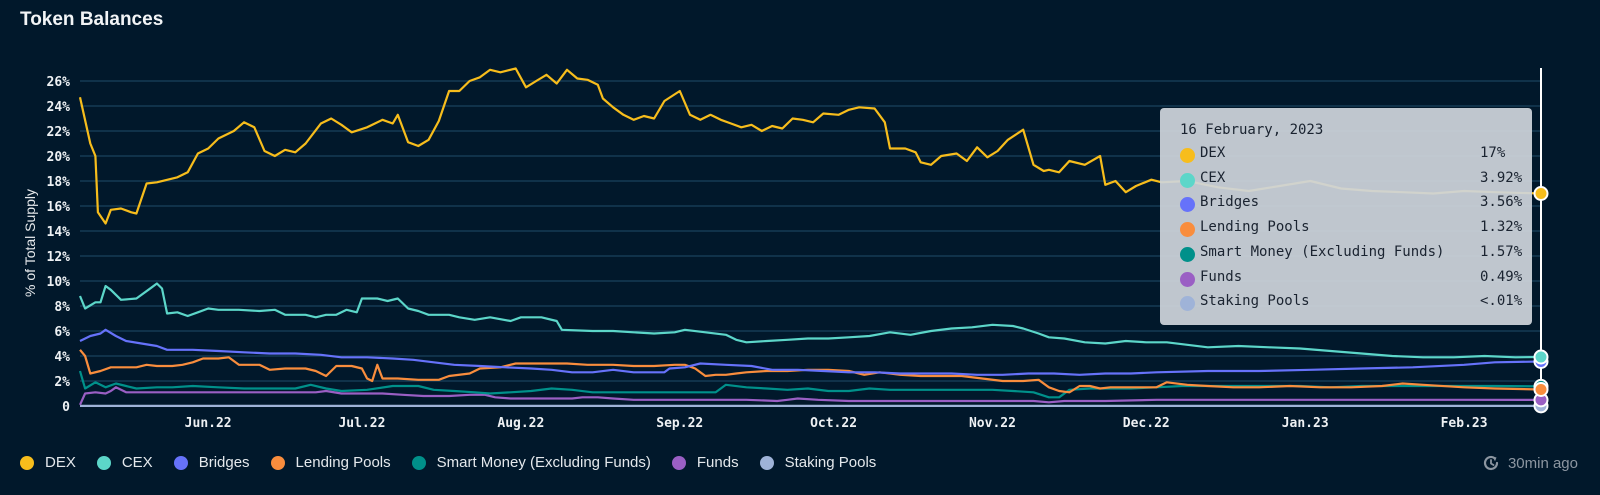 This screenshot has height=495, width=1600. I want to click on legend-label: DEX, so click(60, 462).